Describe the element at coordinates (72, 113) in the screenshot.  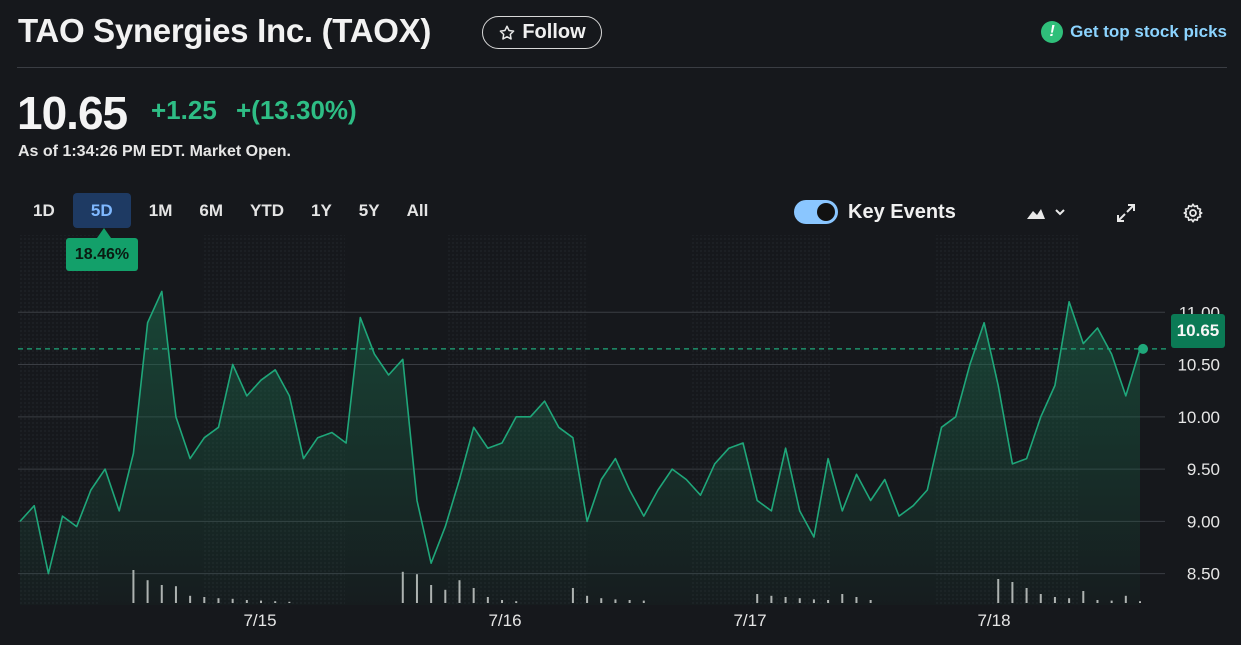
I see `current-price: 10.65` at that location.